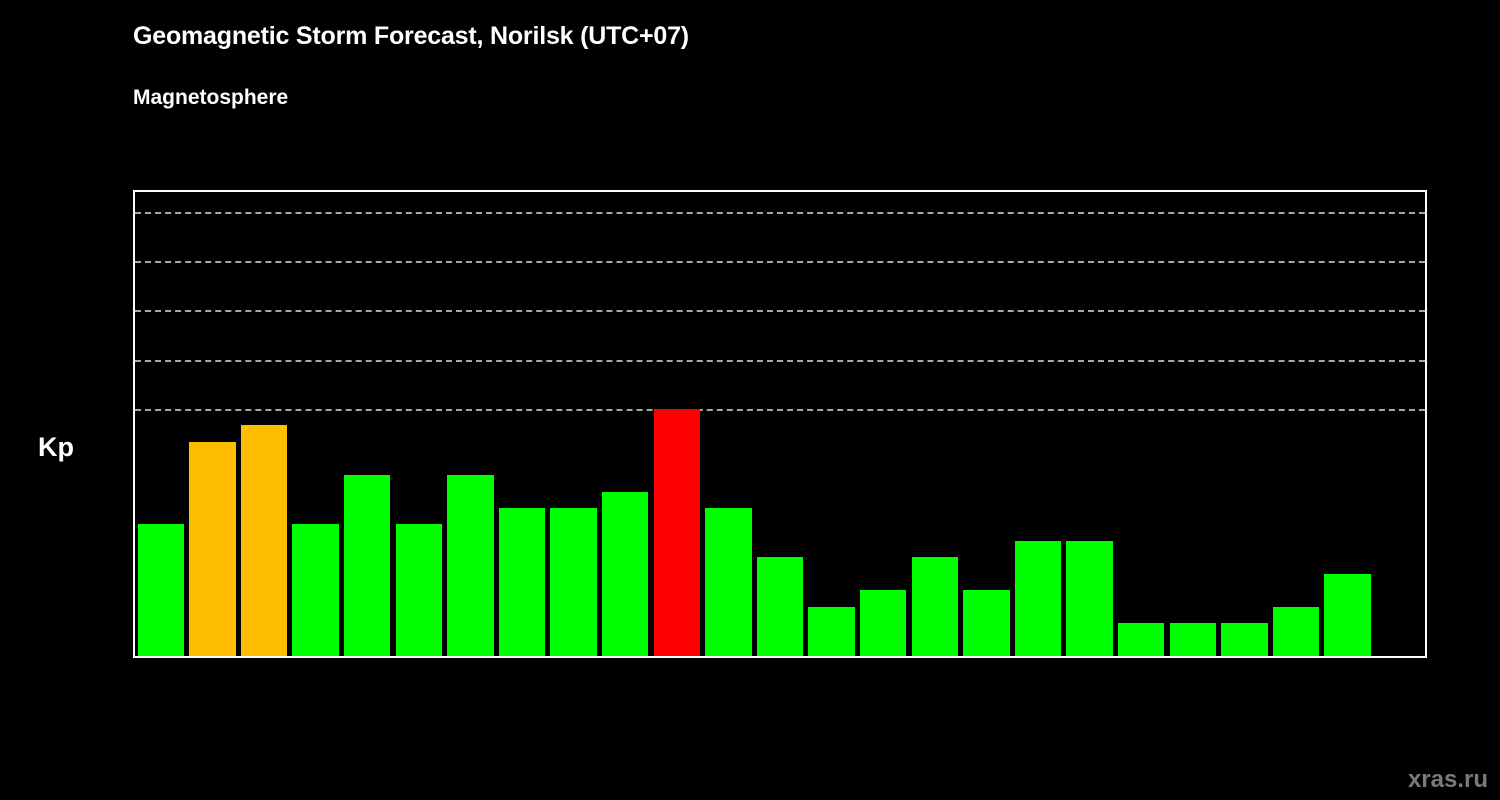  I want to click on watermark: xras.ru, so click(1447, 779).